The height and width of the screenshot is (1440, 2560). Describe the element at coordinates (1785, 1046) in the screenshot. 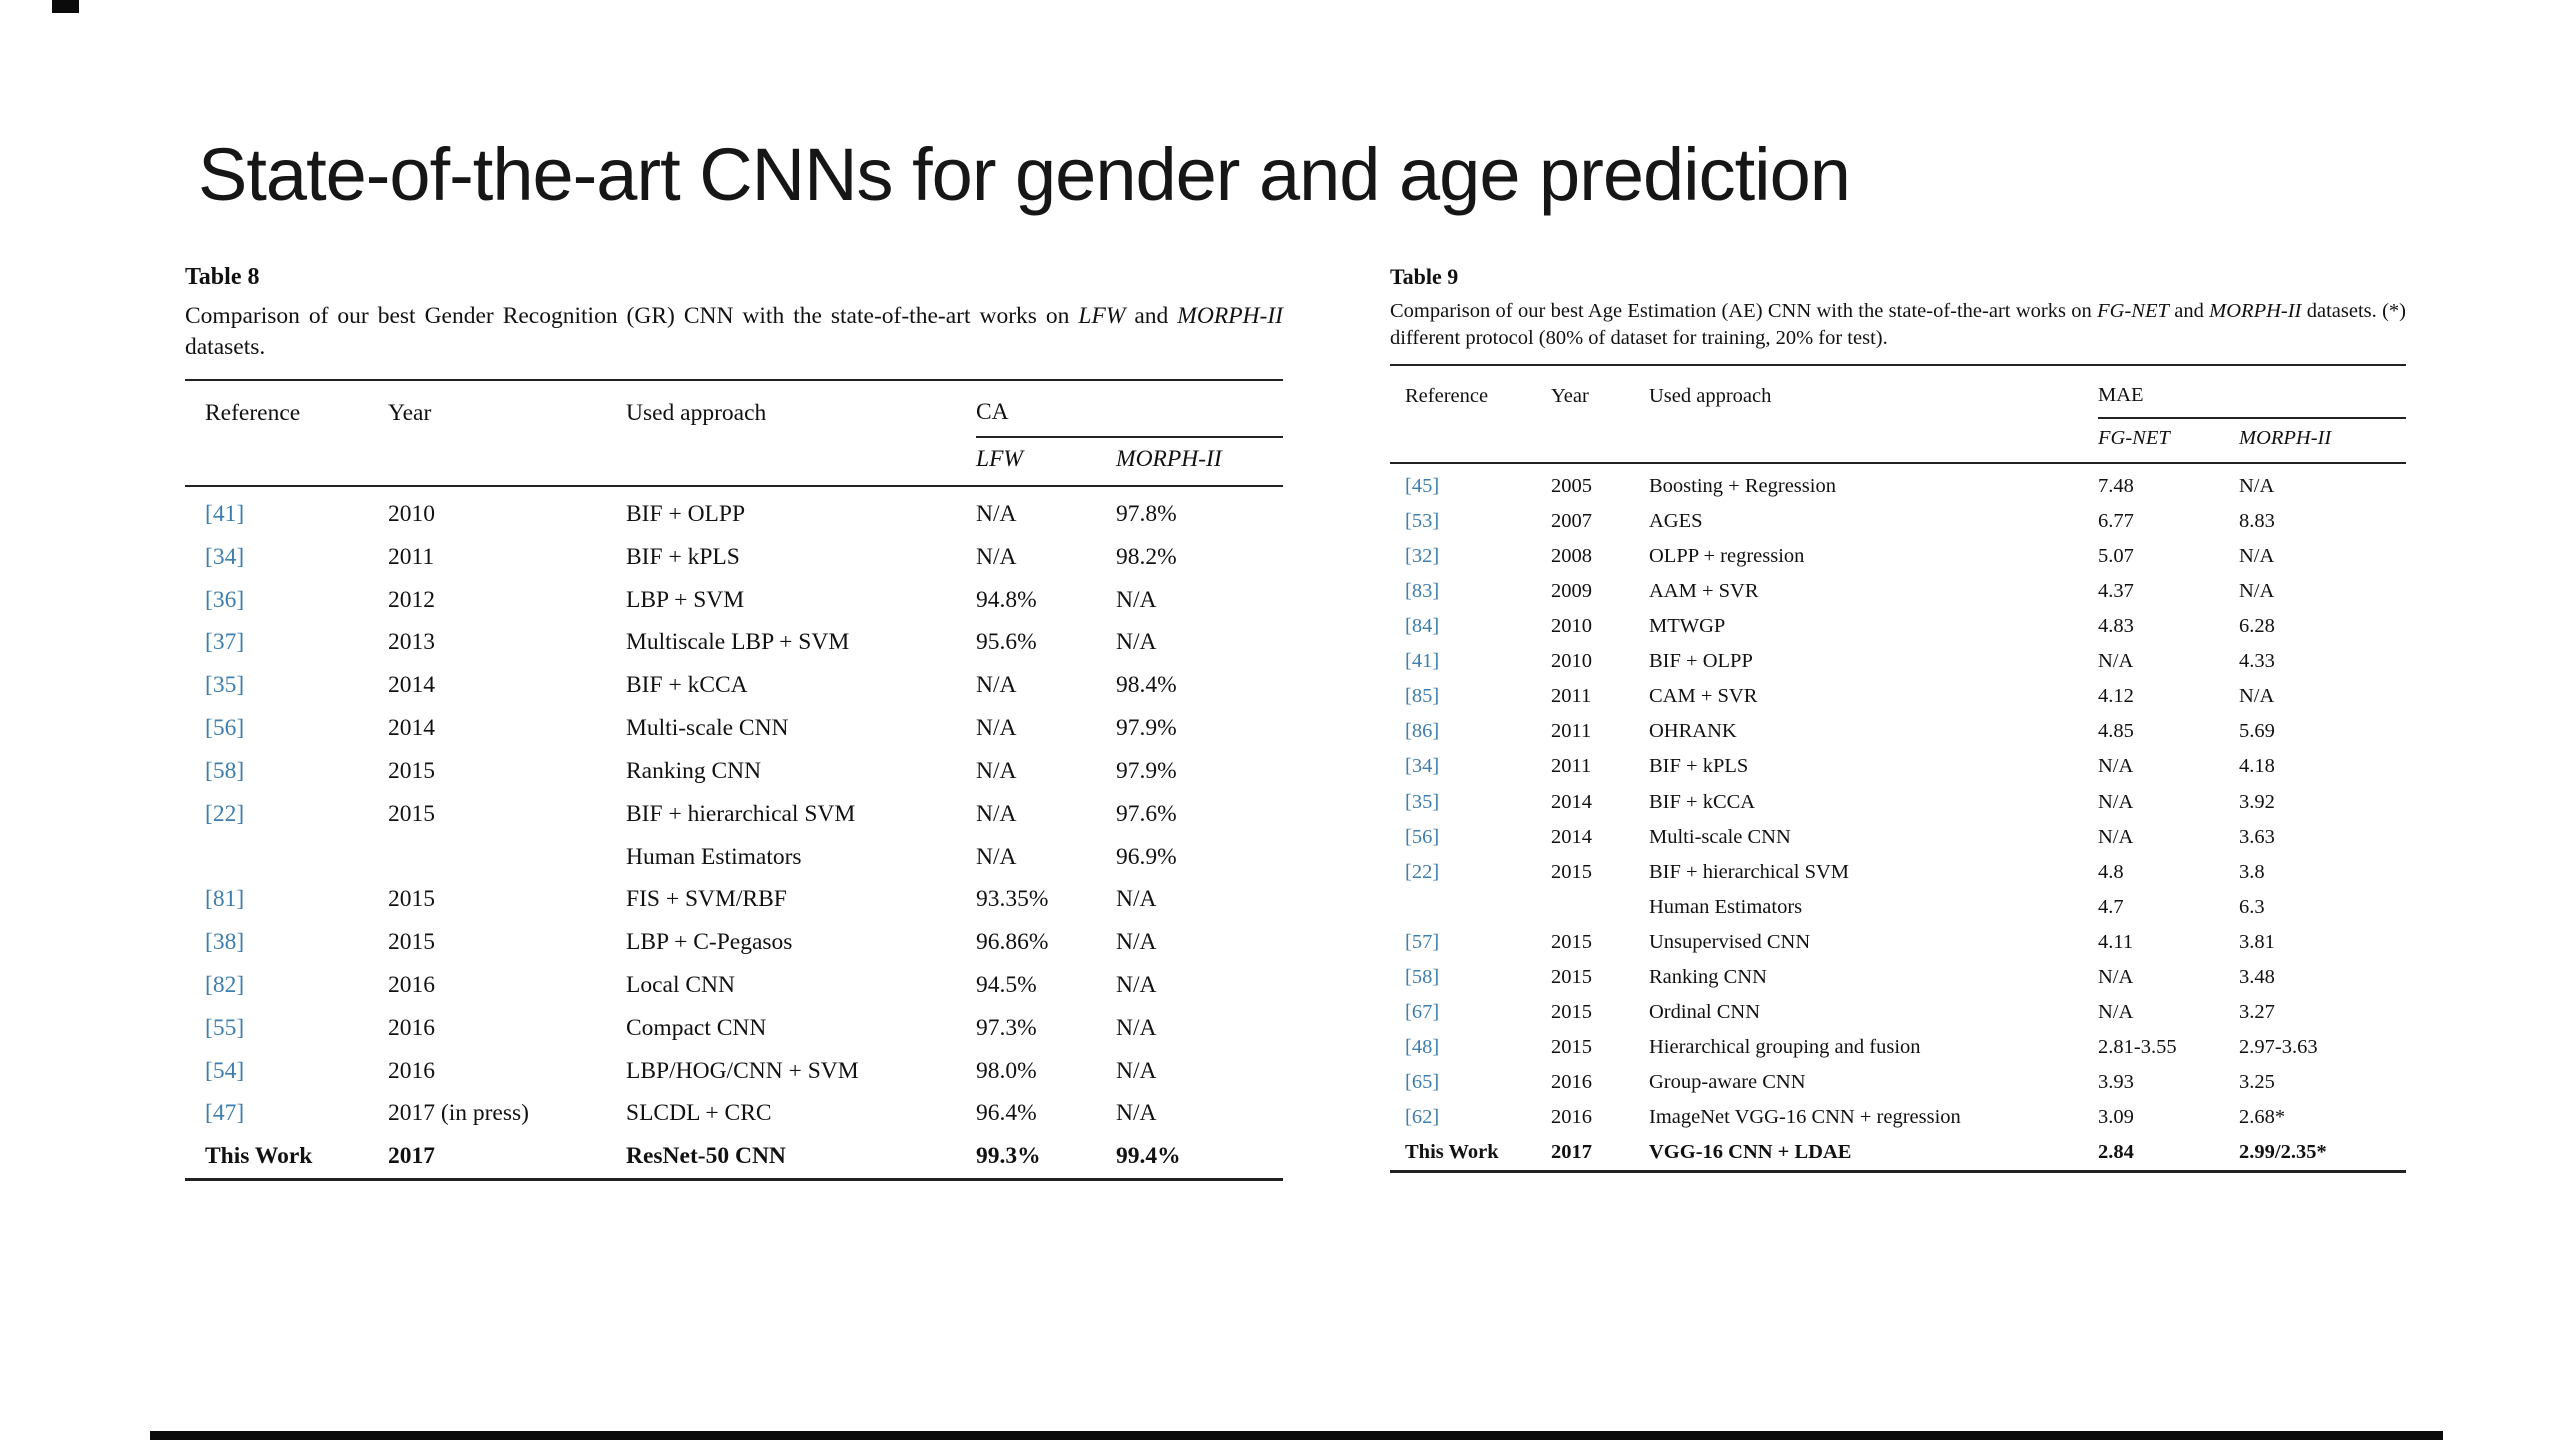

I see `approach-cell: Hierarchical grouping and fusion` at that location.